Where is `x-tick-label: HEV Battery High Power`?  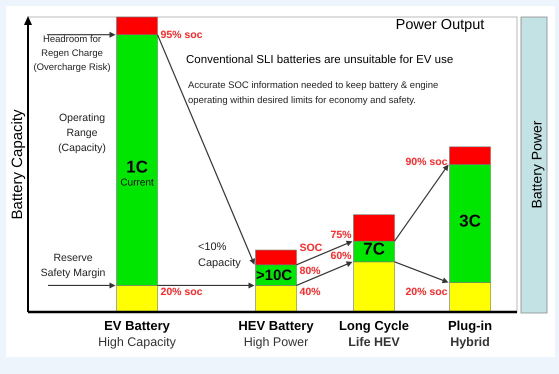 x-tick-label: HEV Battery High Power is located at coordinates (276, 333).